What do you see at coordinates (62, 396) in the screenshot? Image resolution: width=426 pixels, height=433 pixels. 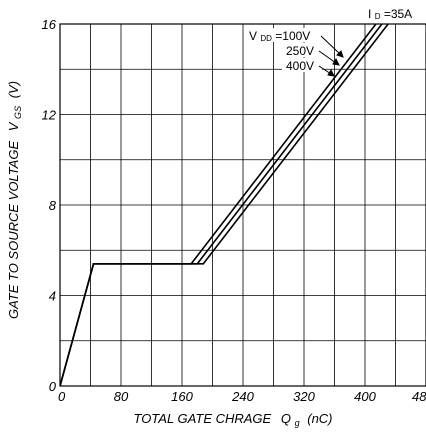 I see `x-tick-label: 0` at bounding box center [62, 396].